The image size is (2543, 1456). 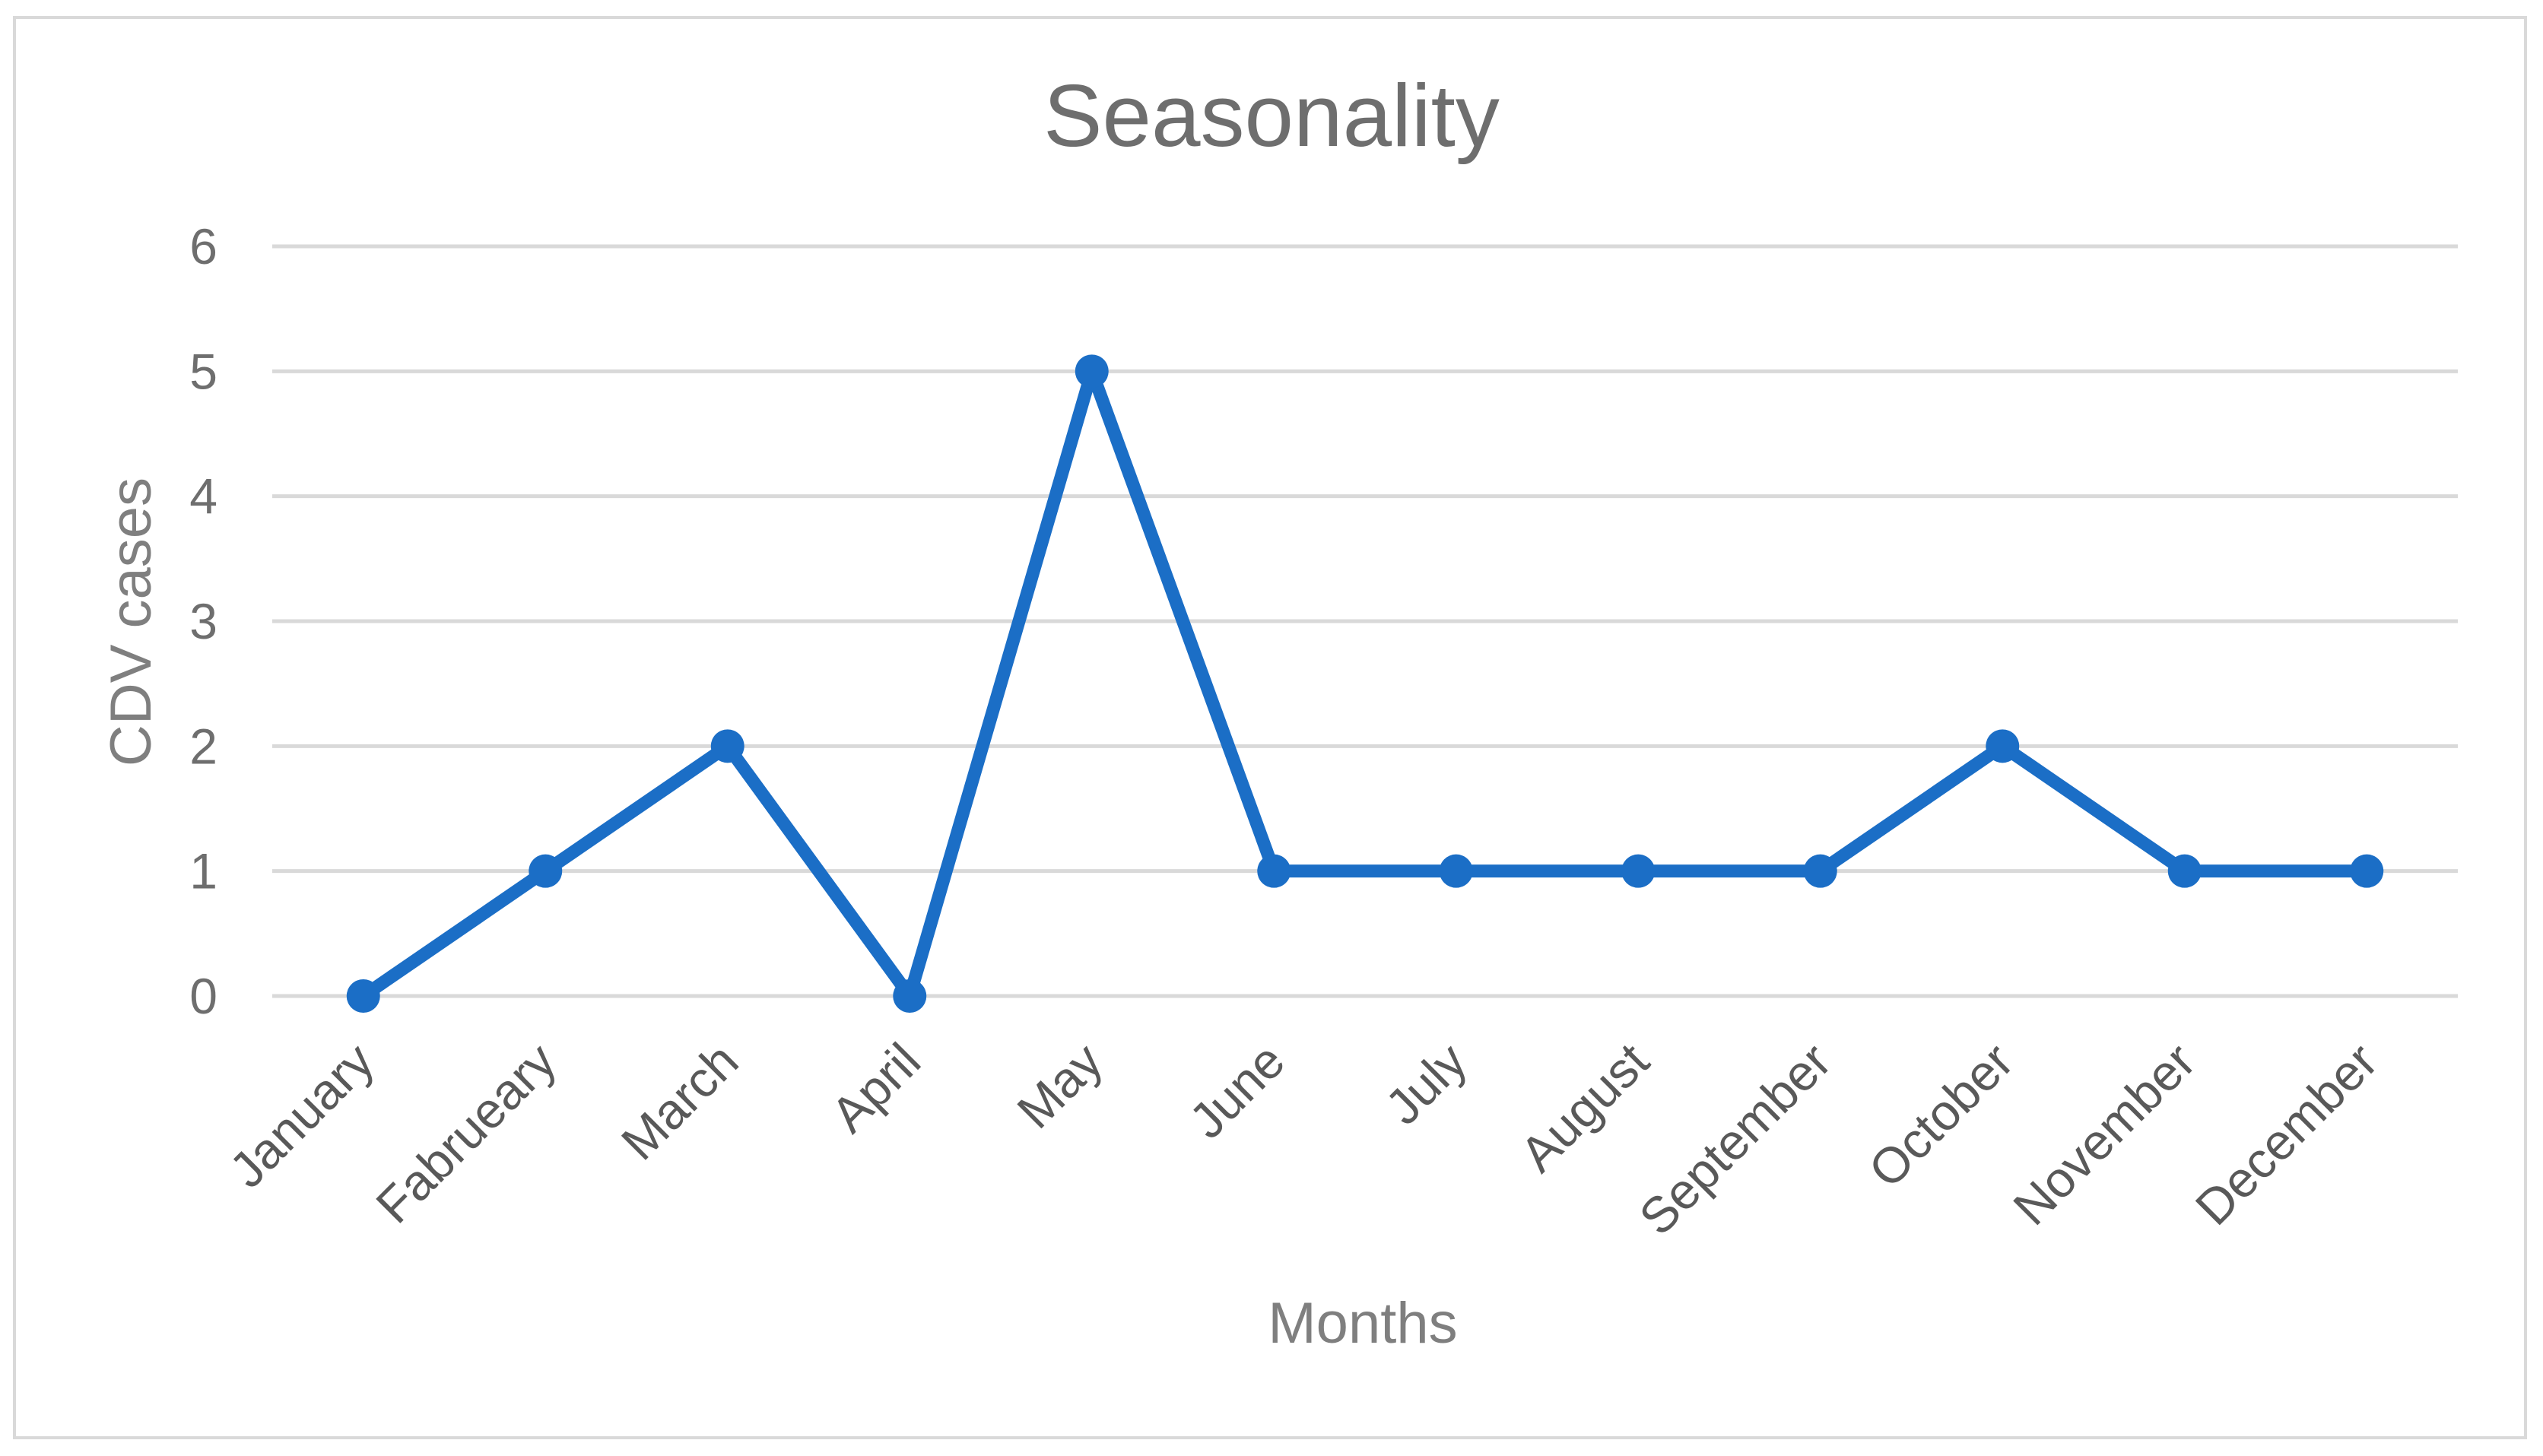 I want to click on y-tick-label: 3, so click(x=203, y=621).